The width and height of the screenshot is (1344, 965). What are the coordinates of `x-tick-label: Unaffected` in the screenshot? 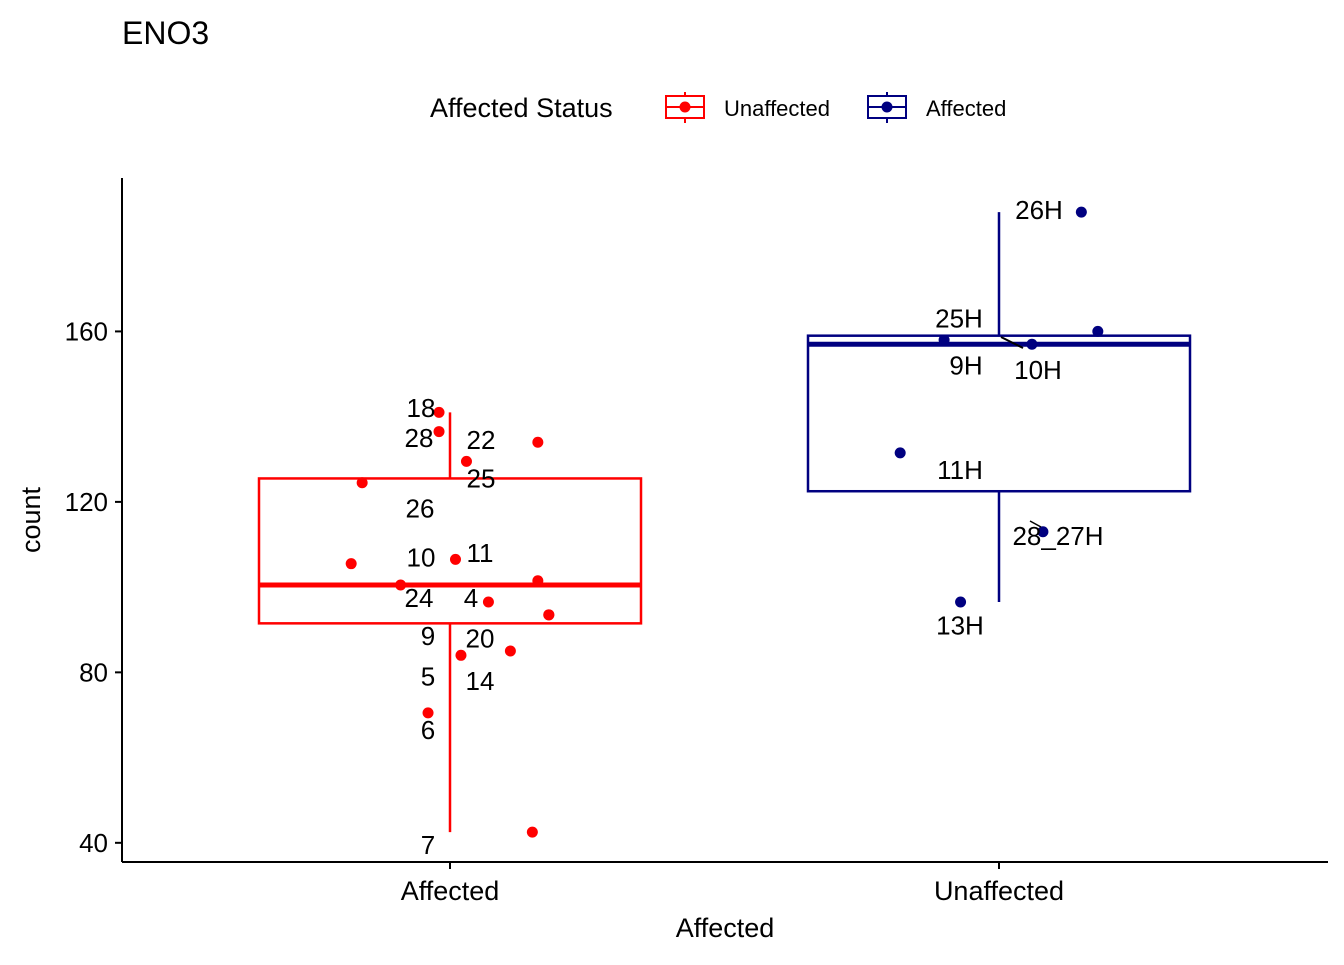 It's located at (999, 891).